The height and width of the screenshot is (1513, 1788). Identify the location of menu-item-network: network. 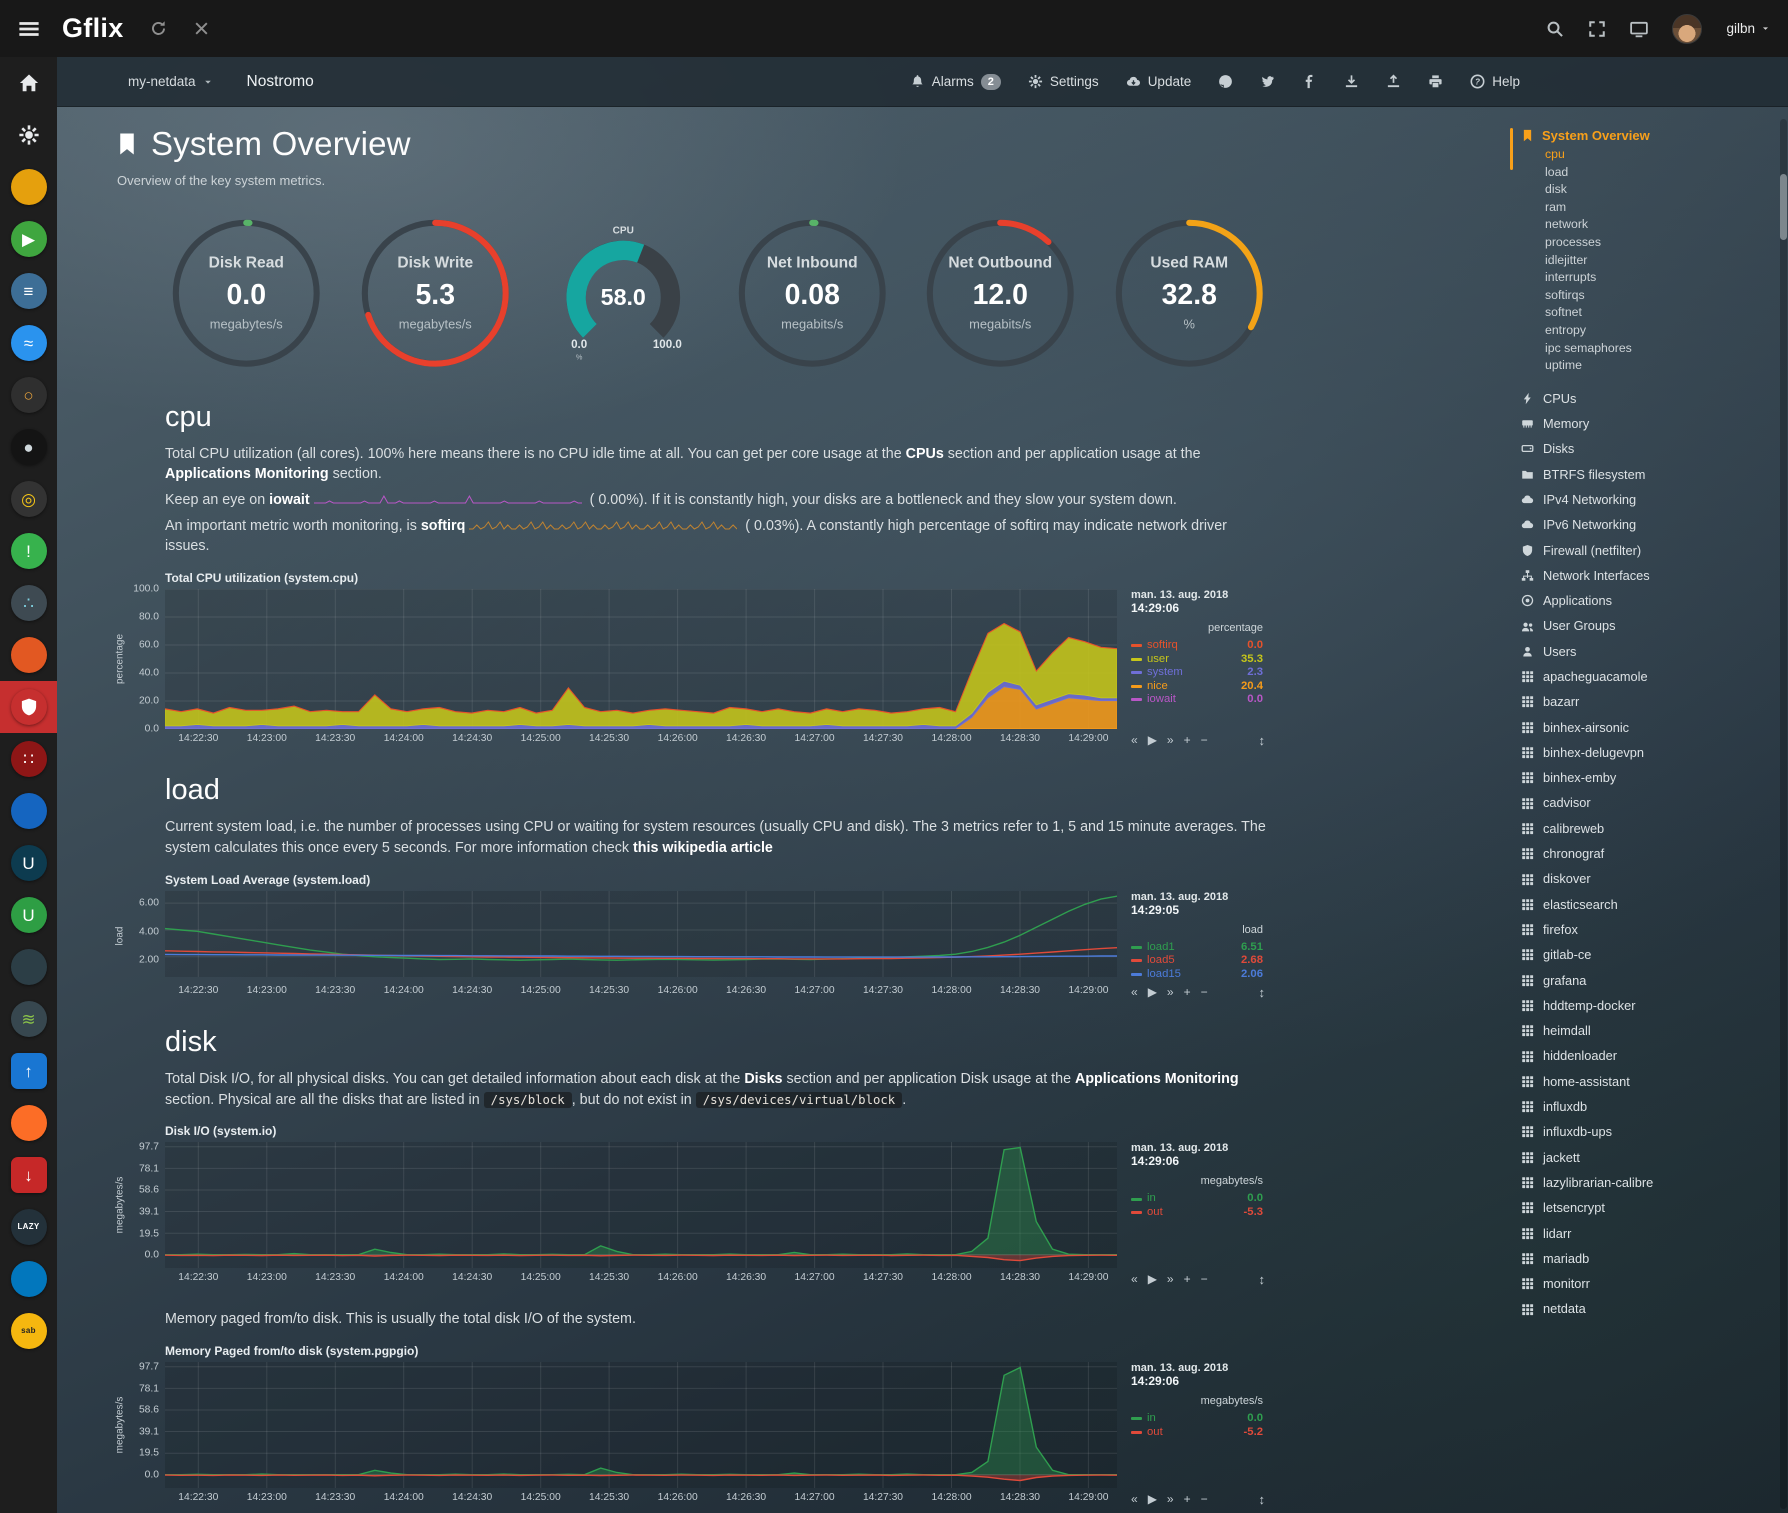
(1567, 224).